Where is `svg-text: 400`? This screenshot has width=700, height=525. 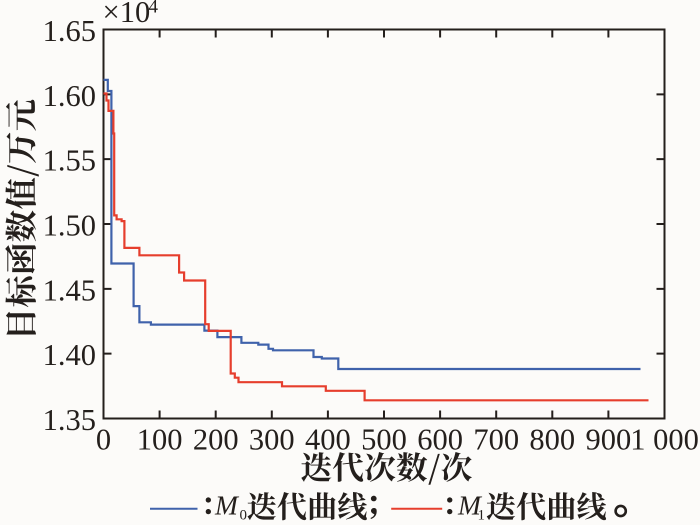
svg-text: 400 is located at coordinates (328, 440).